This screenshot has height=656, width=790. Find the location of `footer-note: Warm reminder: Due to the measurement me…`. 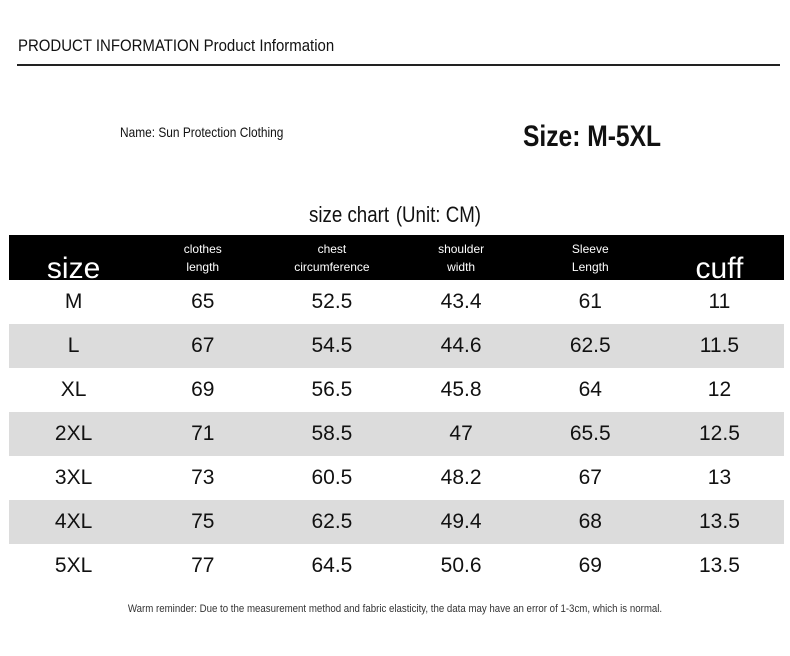

footer-note: Warm reminder: Due to the measurement me… is located at coordinates (395, 609).